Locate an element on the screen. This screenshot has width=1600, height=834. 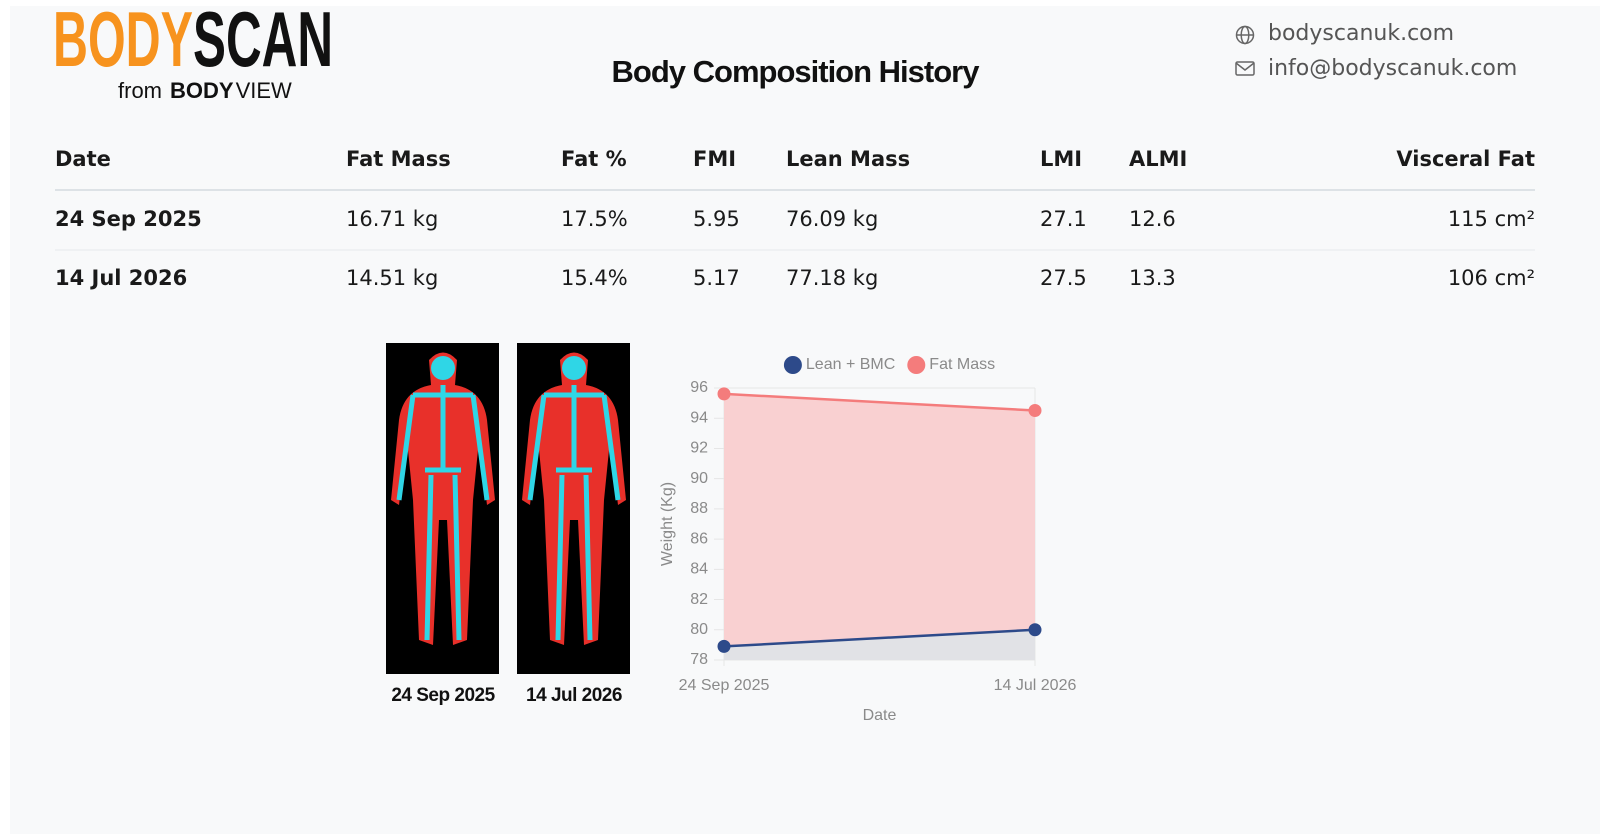
table-header: LMI is located at coordinates (1061, 159).